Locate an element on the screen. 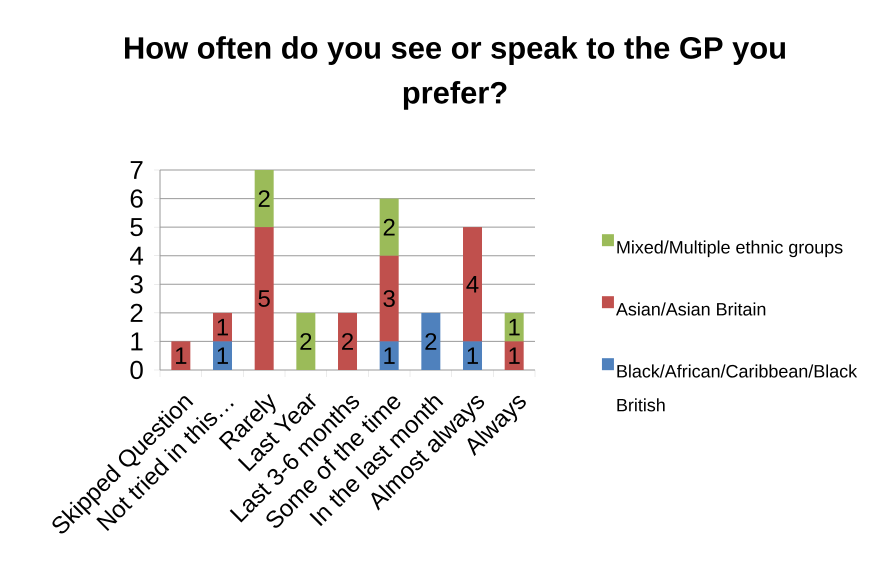 The image size is (892, 568). data-label: 3 is located at coordinates (389, 299).